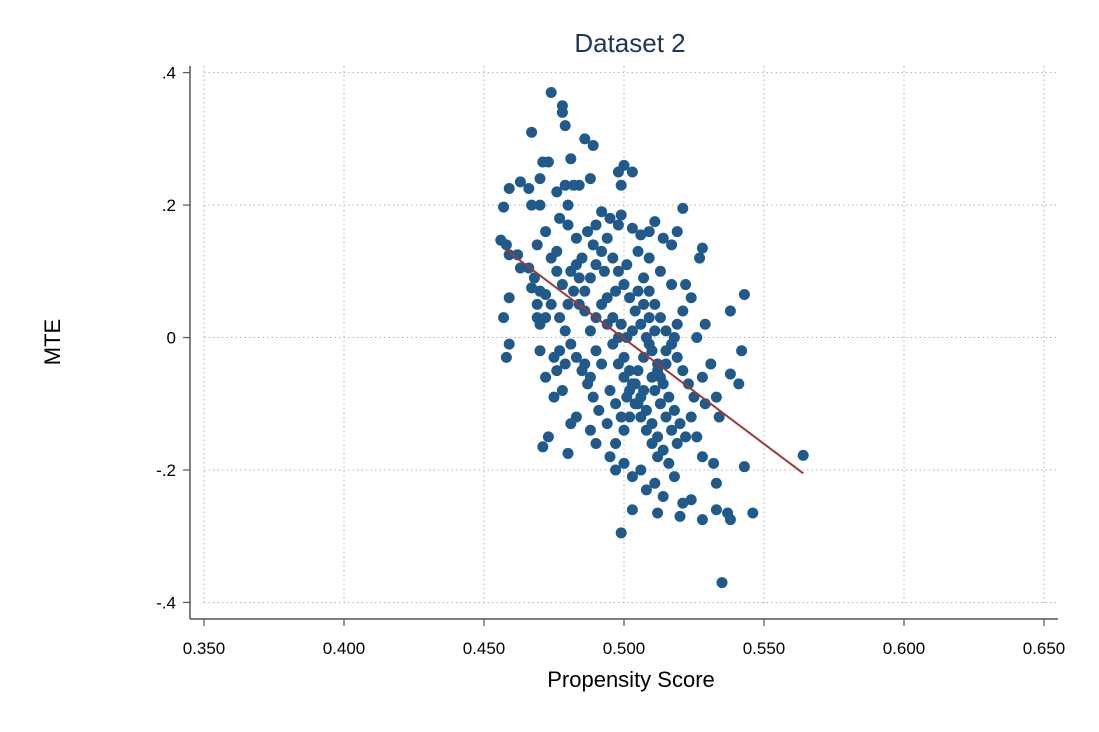 The height and width of the screenshot is (732, 1099). I want to click on y-tick-label: -.2, so click(166, 470).